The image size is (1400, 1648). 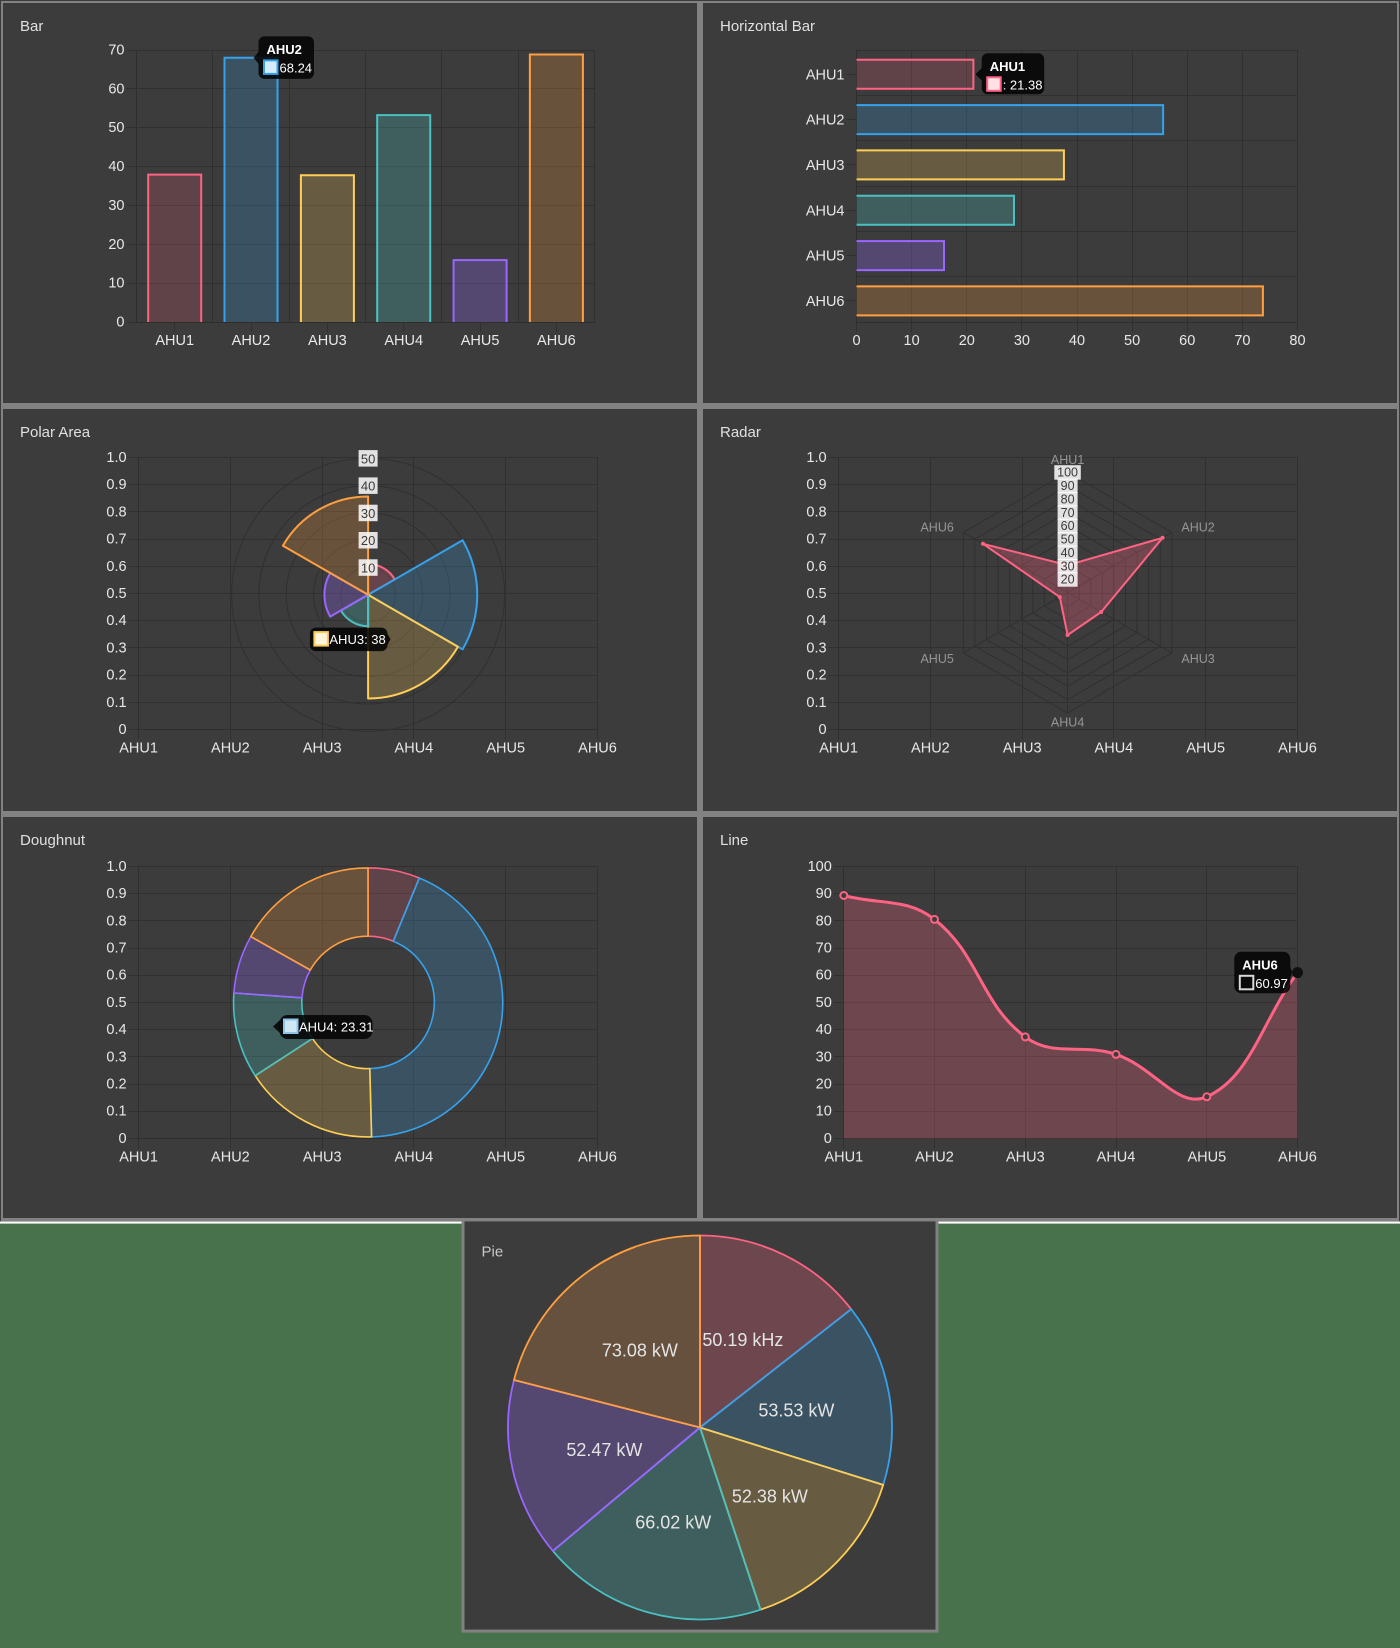 I want to click on svg-text: Pie, so click(x=493, y=1251).